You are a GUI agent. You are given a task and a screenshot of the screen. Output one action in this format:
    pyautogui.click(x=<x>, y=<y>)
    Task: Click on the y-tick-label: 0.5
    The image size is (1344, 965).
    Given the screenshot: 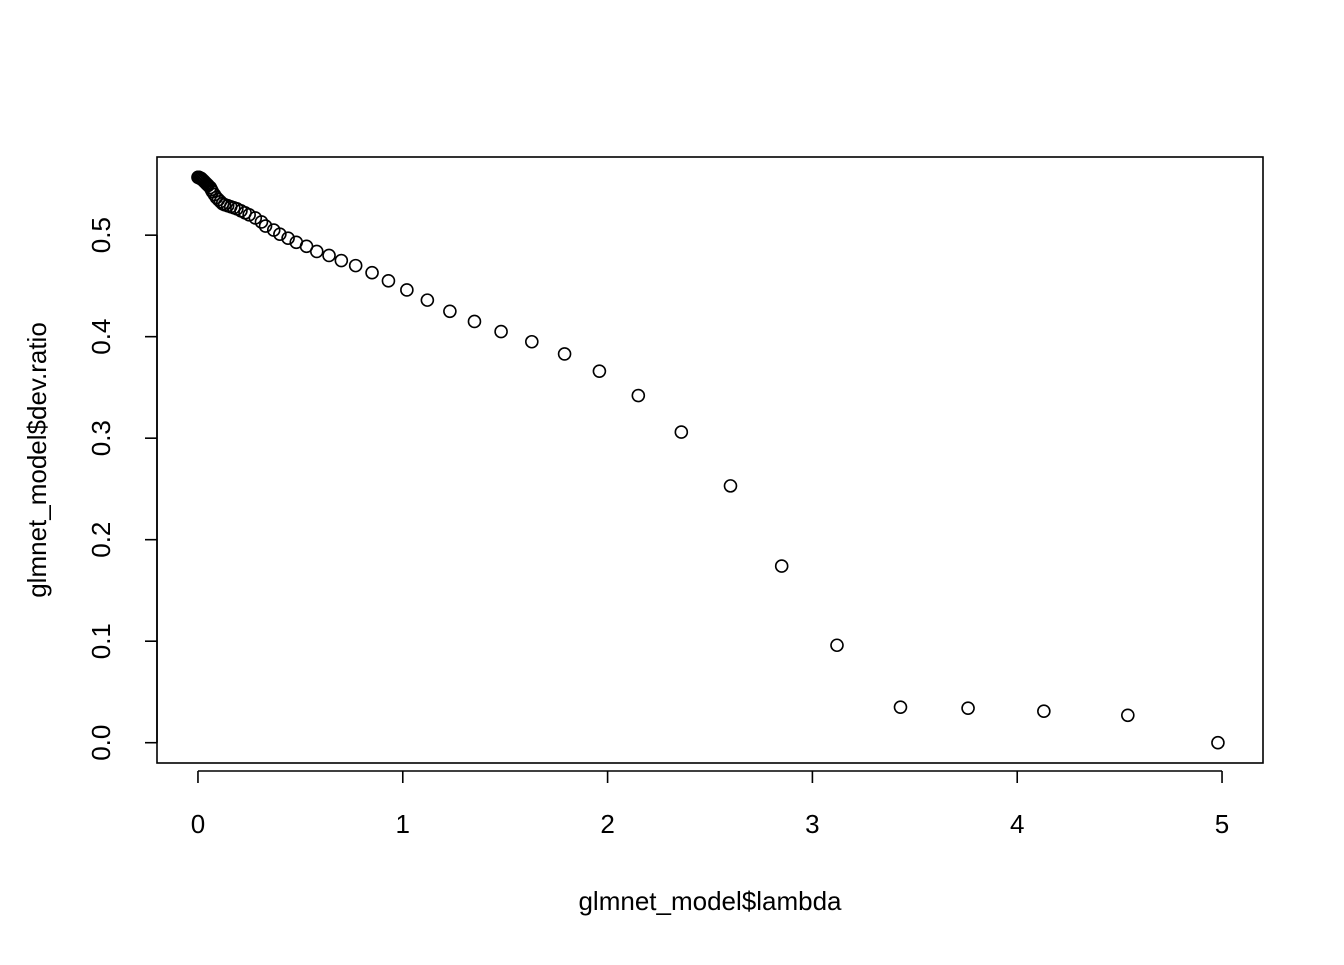 What is the action you would take?
    pyautogui.click(x=101, y=235)
    